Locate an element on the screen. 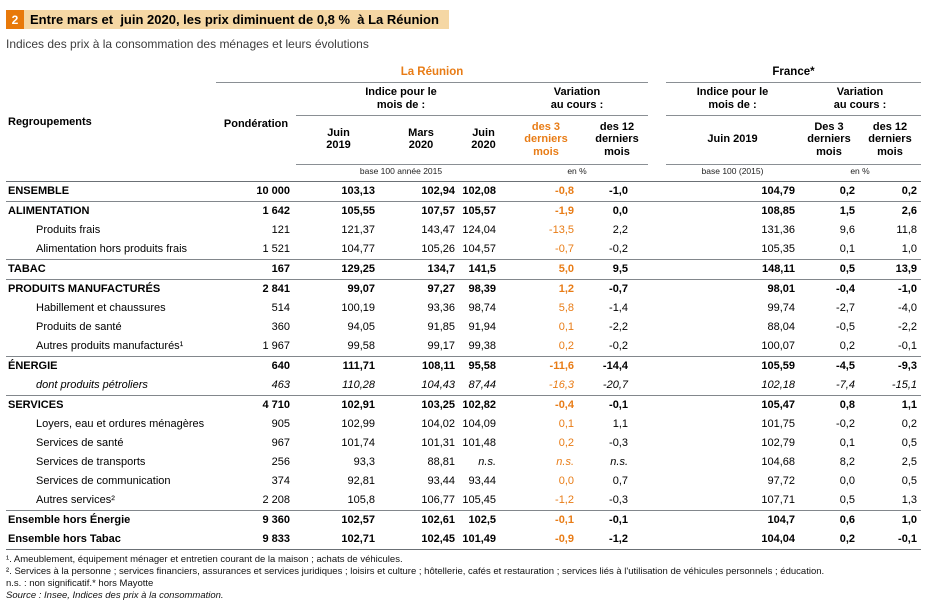 The width and height of the screenshot is (927, 602). cell-value: -14,4 is located at coordinates (617, 366).